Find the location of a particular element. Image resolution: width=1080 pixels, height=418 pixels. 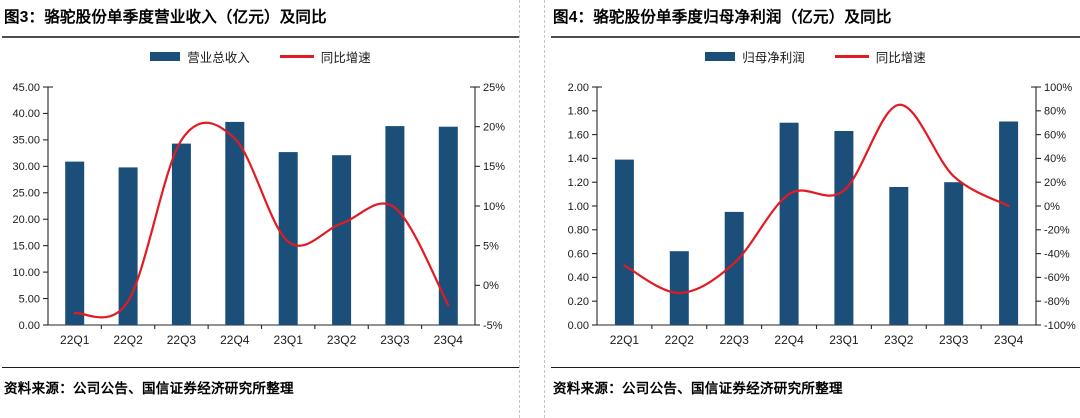

svg-text: 1.60 is located at coordinates (578, 135).